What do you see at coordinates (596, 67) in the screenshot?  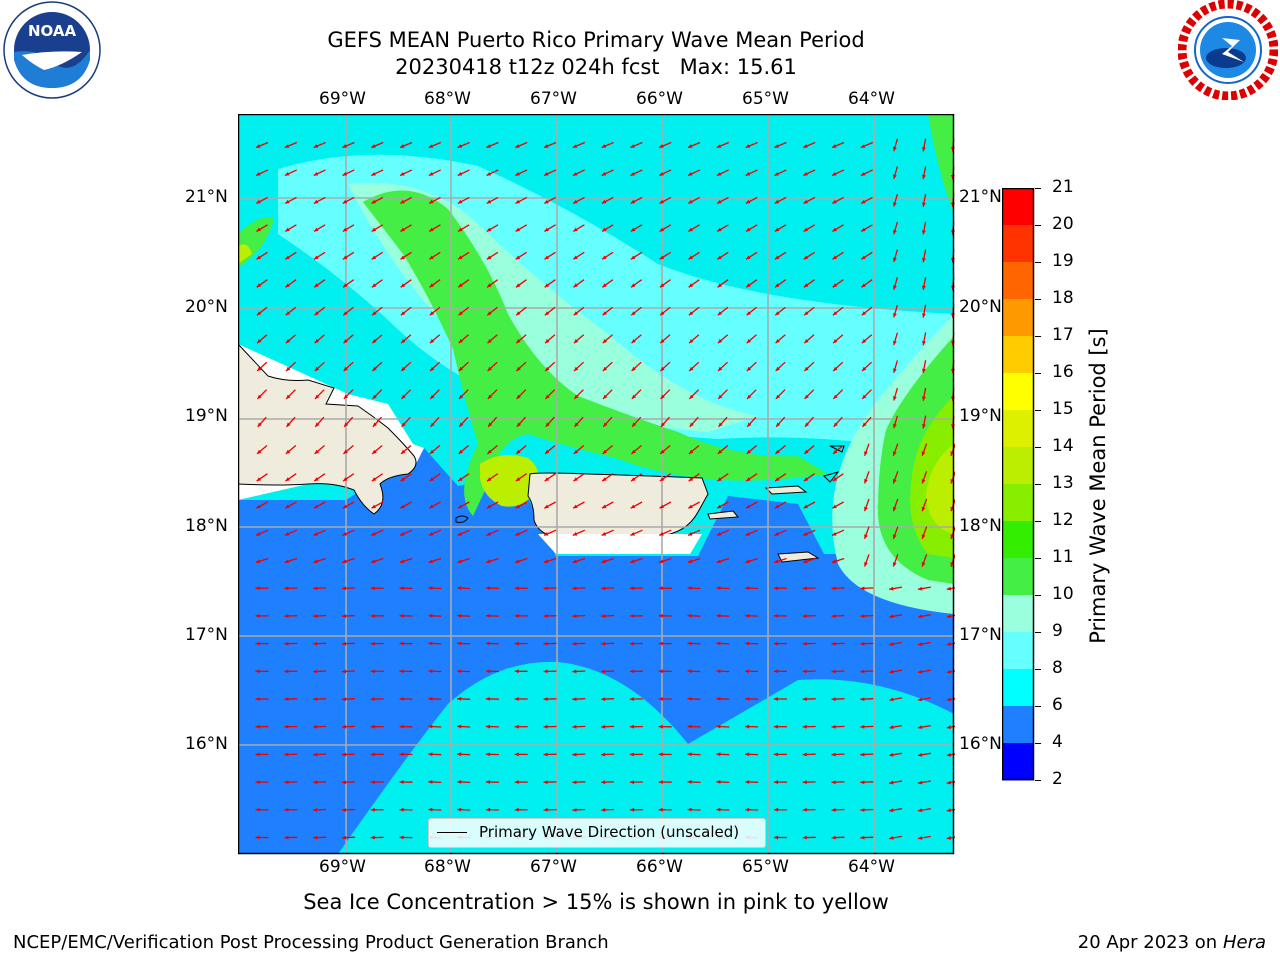 I see `map-subtitle: 20230418 t12z 024h fcst Max: 15.61` at bounding box center [596, 67].